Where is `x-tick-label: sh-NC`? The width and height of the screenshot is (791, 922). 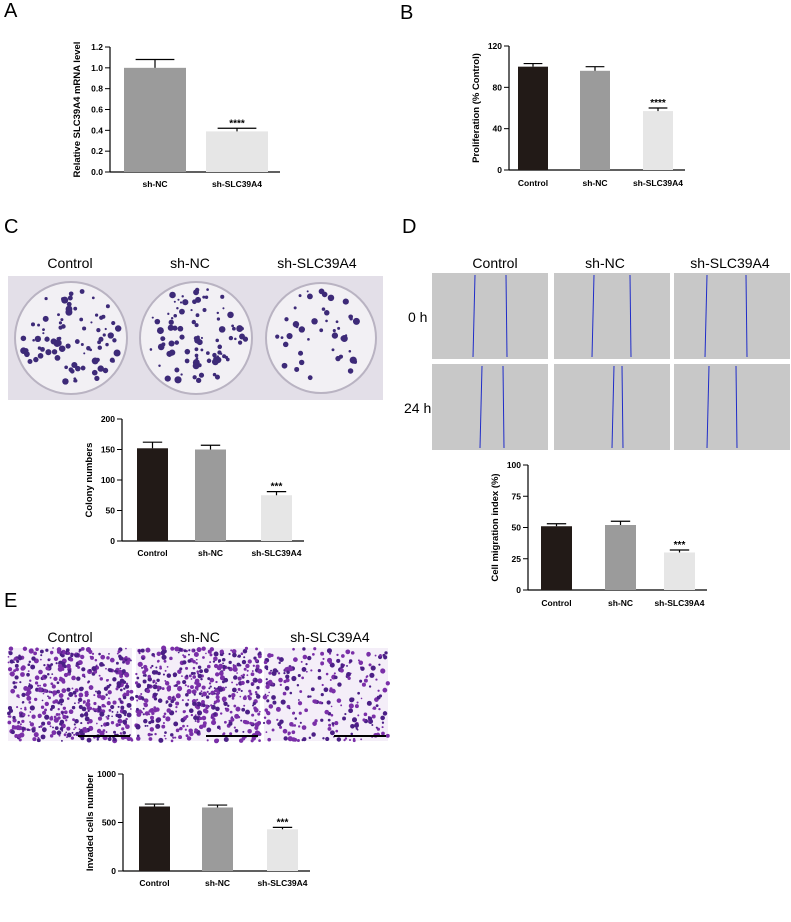
x-tick-label: sh-NC is located at coordinates (210, 553).